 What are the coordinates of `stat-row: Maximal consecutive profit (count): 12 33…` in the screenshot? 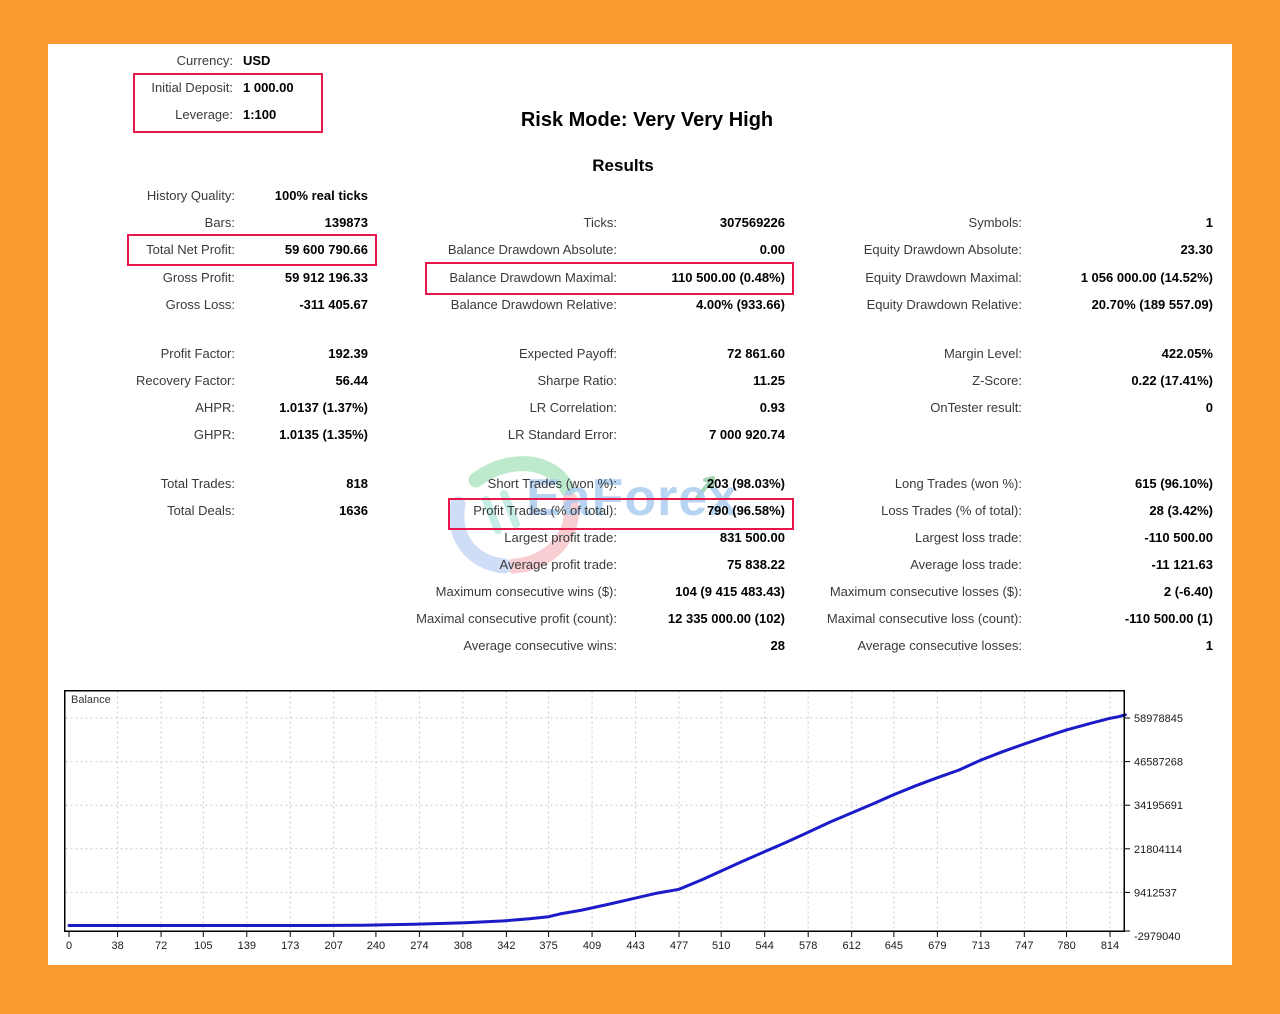 It's located at (640, 618).